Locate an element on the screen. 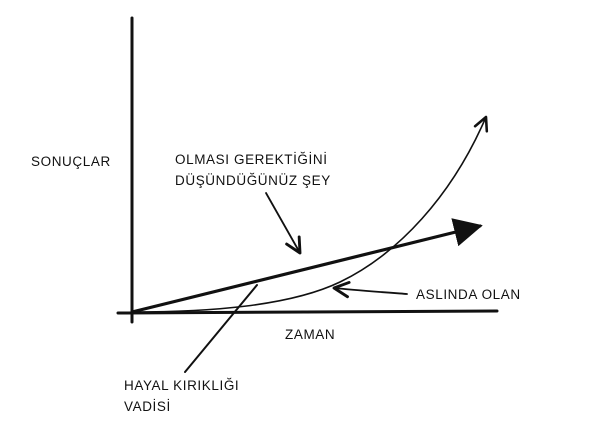 Image resolution: width=592 pixels, height=429 pixels. y-axis-label: SONUÇLAR is located at coordinates (71, 161).